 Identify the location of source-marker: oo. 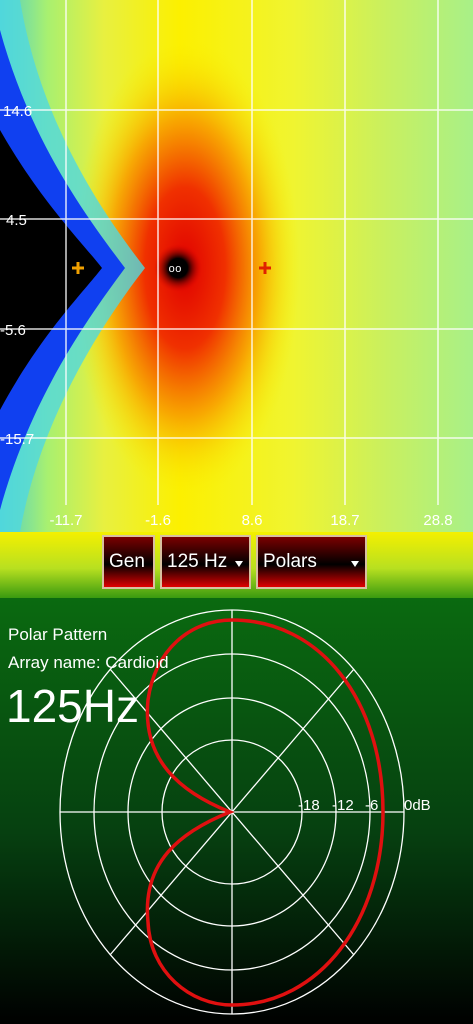
(174, 270).